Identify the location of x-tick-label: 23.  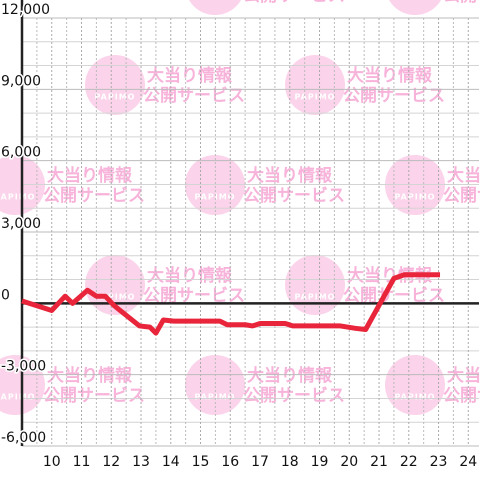
(439, 462).